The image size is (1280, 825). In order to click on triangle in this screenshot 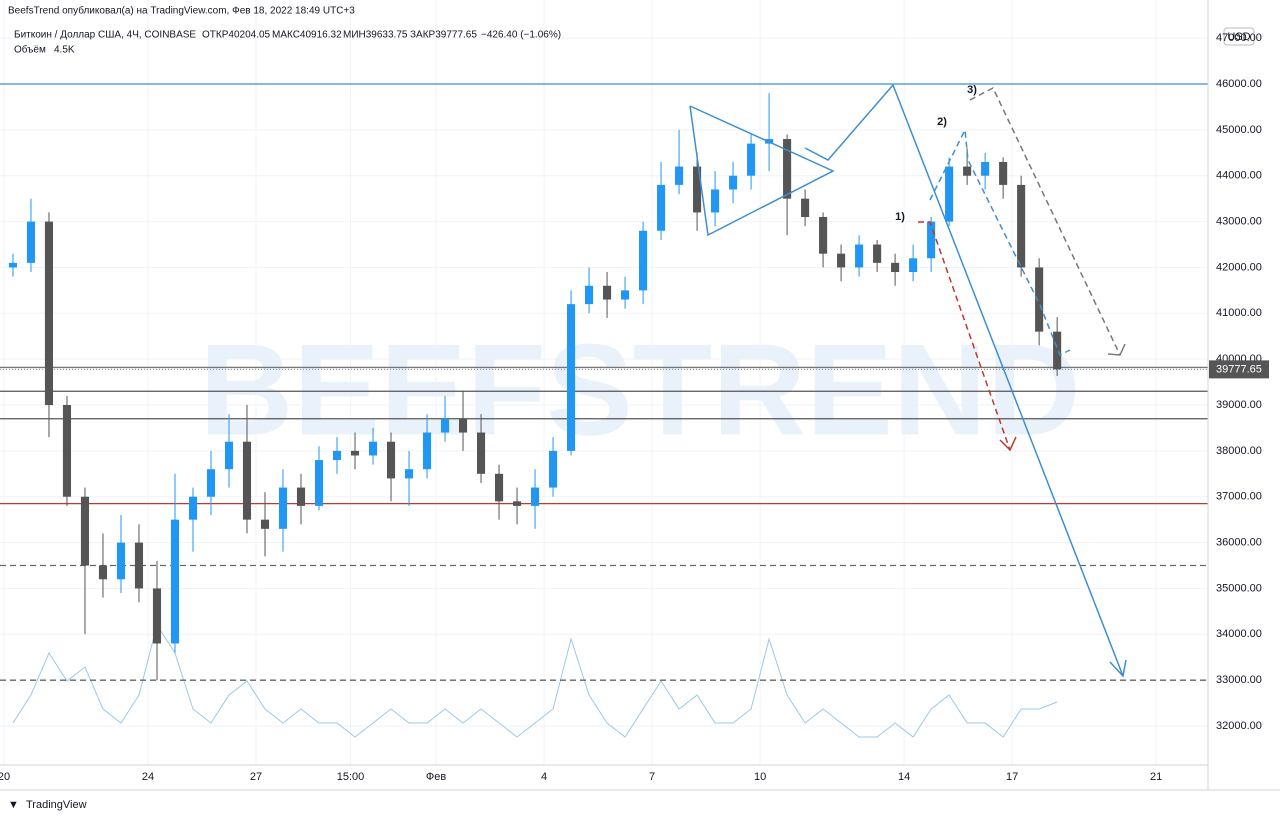, I will do `click(762, 171)`.